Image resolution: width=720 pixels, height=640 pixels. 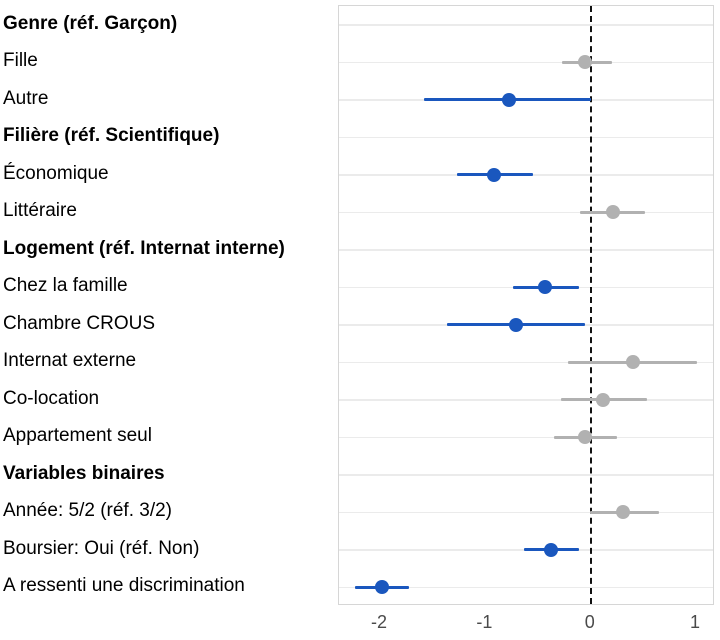 I want to click on category-label: Internat externe, so click(x=70, y=361).